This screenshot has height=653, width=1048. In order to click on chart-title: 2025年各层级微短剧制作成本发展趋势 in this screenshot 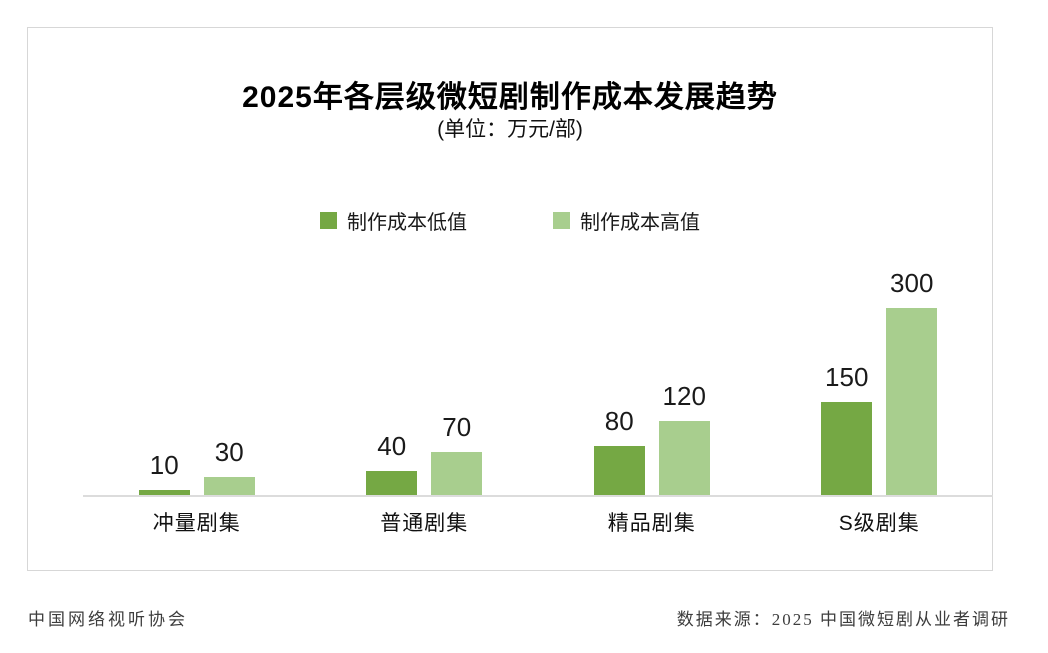, I will do `click(510, 97)`.